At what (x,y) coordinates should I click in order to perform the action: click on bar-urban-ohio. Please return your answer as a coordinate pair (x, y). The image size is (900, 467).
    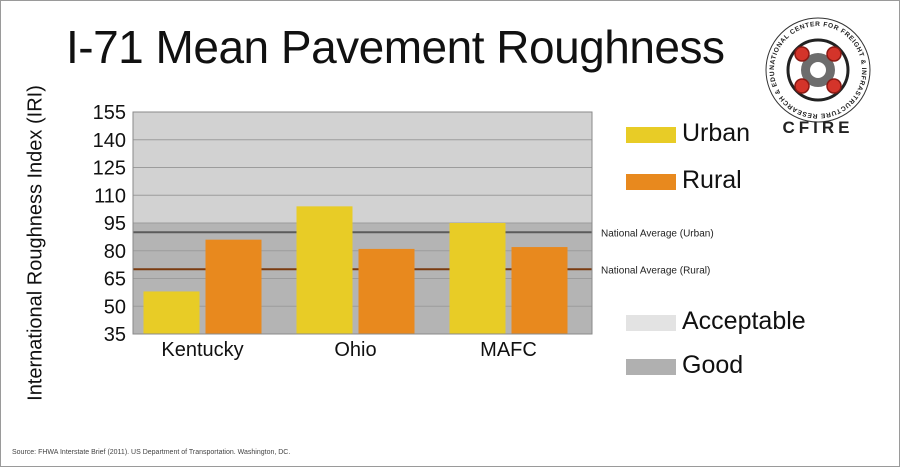
    Looking at the image, I should click on (324, 270).